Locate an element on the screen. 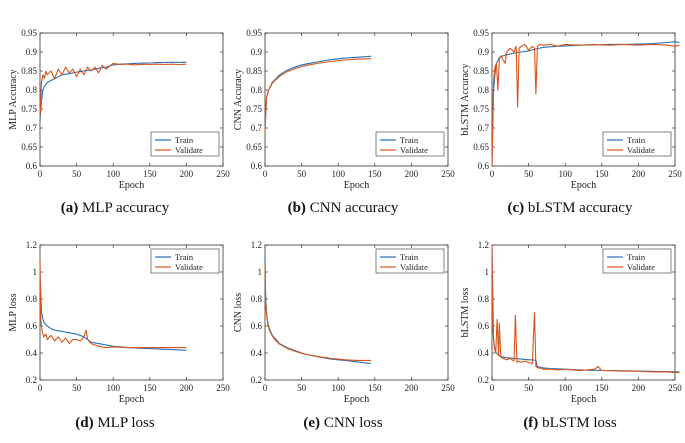  caption-text: CNN accuracy is located at coordinates (354, 208).